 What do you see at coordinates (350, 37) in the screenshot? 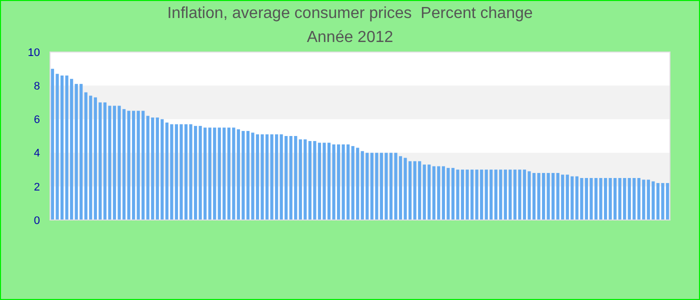
I see `chart-subtitle: Année 2012` at bounding box center [350, 37].